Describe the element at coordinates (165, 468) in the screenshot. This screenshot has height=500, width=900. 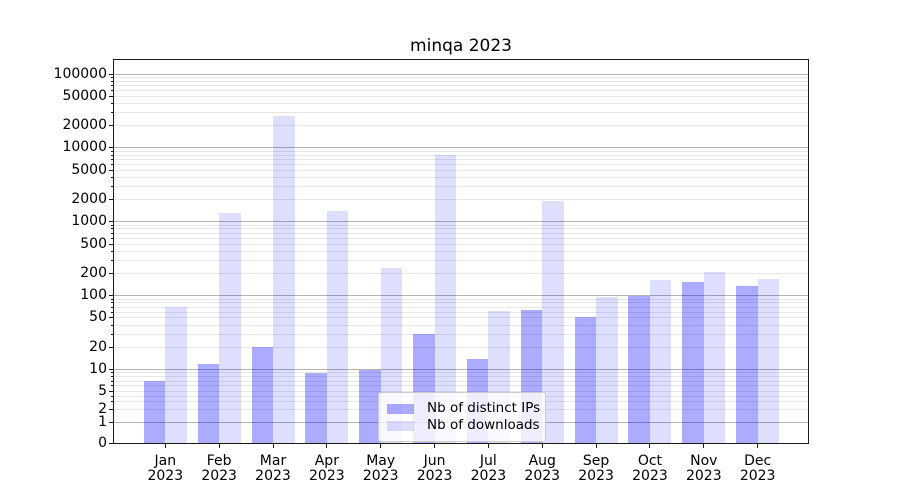
I see `x-tick-label: Jan 2023` at that location.